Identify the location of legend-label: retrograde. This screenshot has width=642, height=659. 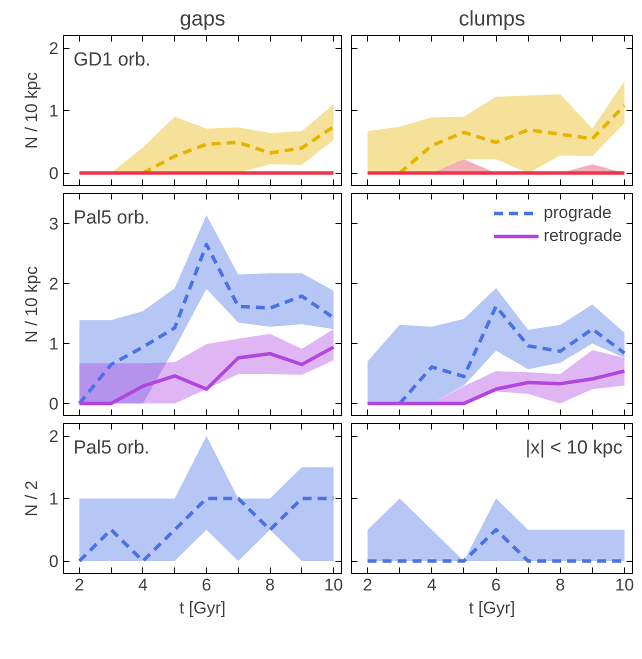
(583, 236).